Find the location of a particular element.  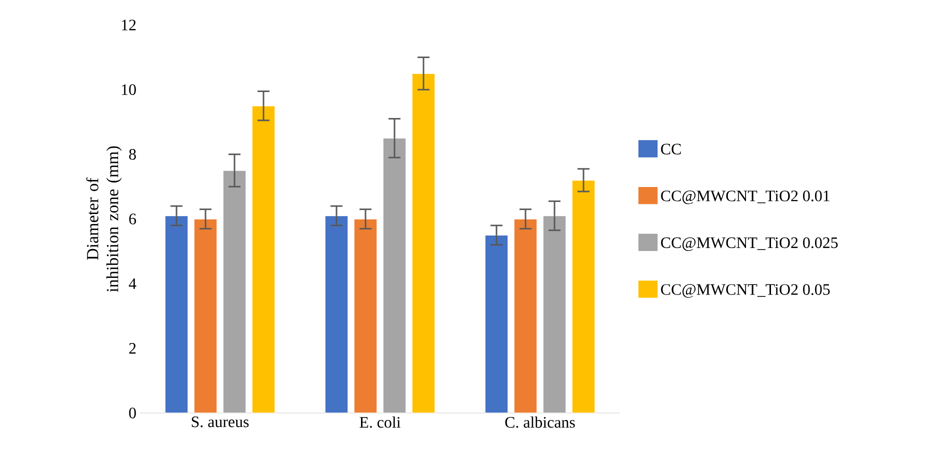

y-tick-label: 8 is located at coordinates (132, 154).